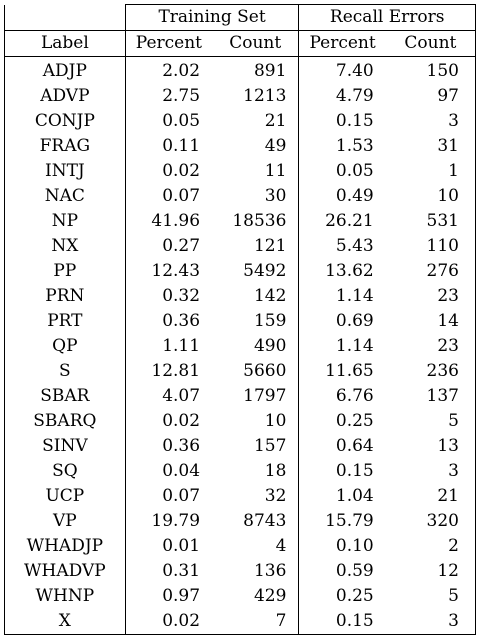  Describe the element at coordinates (168, 96) in the screenshot. I see `training-percent-cell: 2.75` at that location.